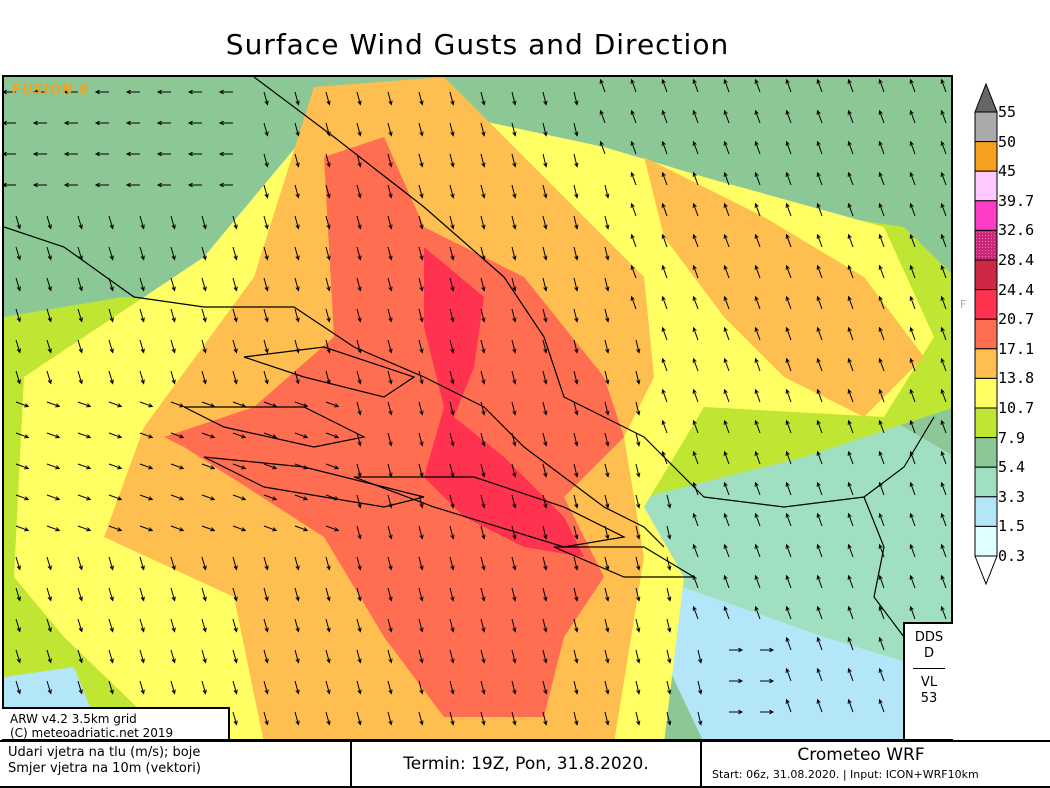 The height and width of the screenshot is (788, 1050). What do you see at coordinates (986, 334) in the screenshot?
I see `legend-bin-17.1` at bounding box center [986, 334].